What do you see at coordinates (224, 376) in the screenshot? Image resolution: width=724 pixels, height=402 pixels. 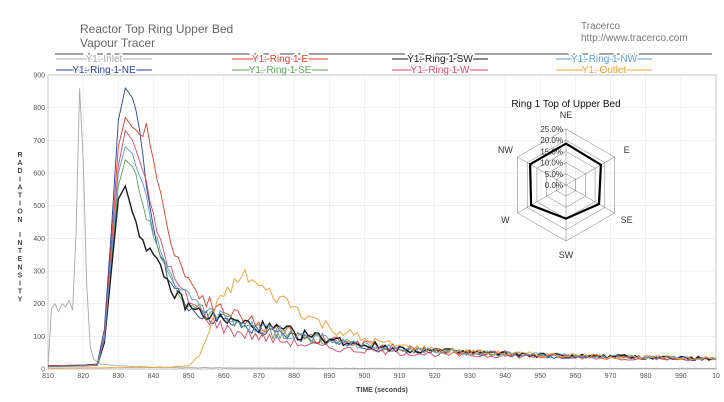 I see `x-tick-label: 860` at bounding box center [224, 376].